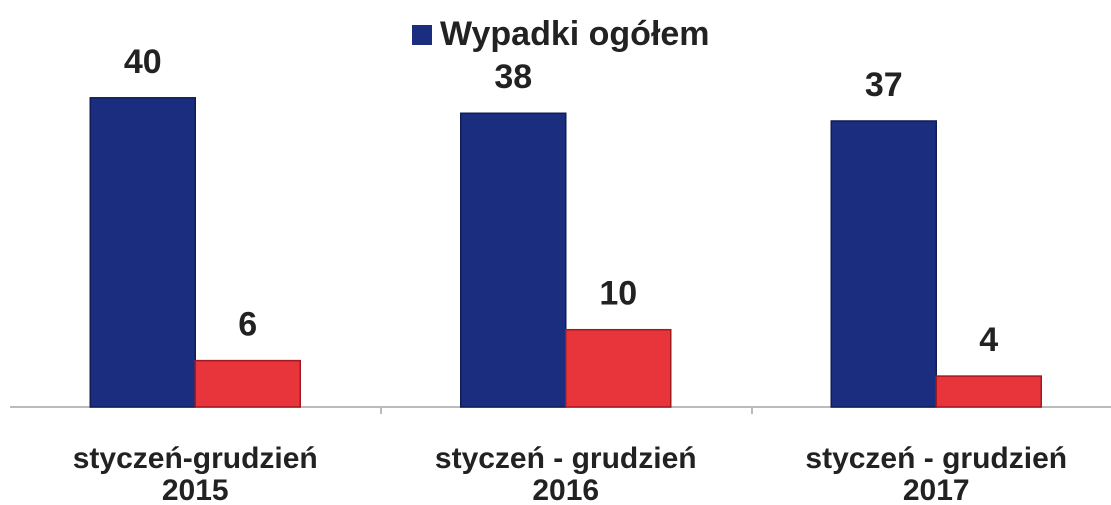 The width and height of the screenshot is (1111, 505). What do you see at coordinates (143, 62) in the screenshot?
I see `data-label: 40` at bounding box center [143, 62].